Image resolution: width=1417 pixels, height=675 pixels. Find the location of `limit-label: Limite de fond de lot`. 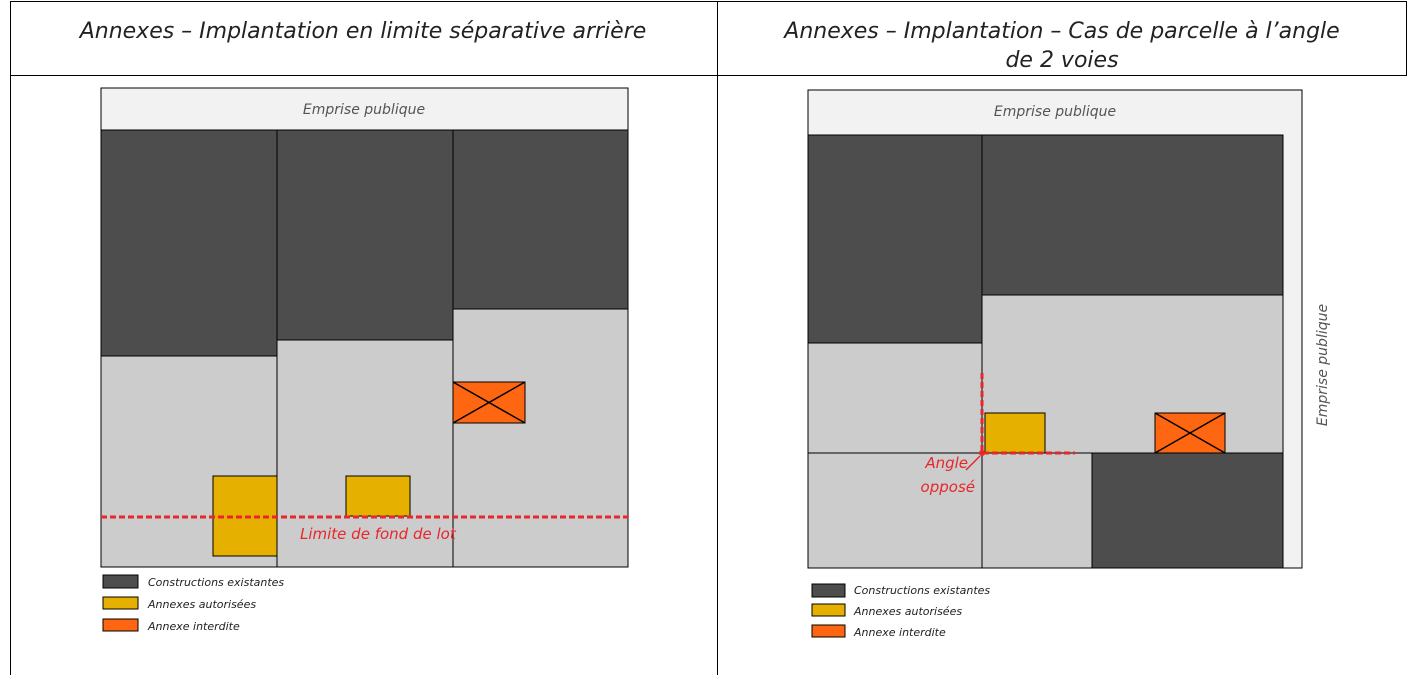

limit-label: Limite de fond de lot is located at coordinates (378, 534).